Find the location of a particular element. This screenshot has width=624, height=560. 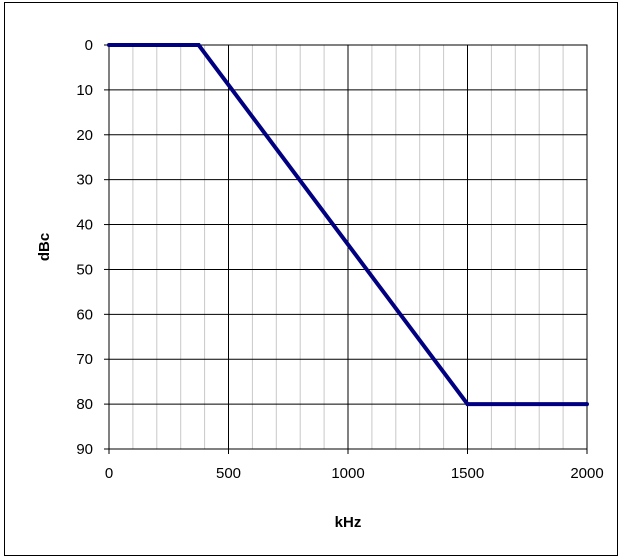

y-axis-ticks: 0 10 20 30 40 50 60 70 80 90 is located at coordinates (92, 247).